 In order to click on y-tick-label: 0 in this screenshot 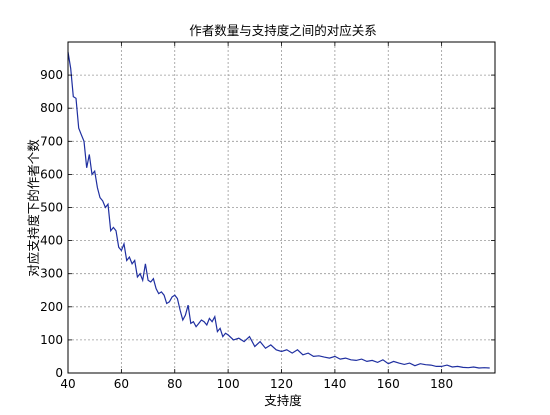, I will do `click(59, 373)`.